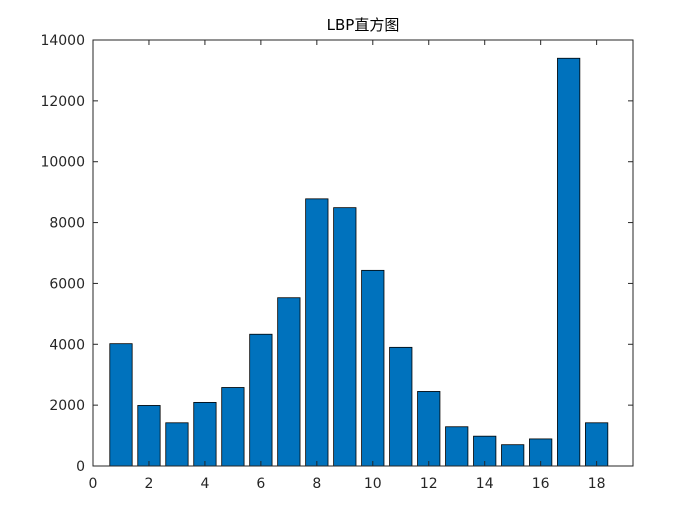 The height and width of the screenshot is (525, 700). What do you see at coordinates (485, 484) in the screenshot?
I see `x-tick-label: 14` at bounding box center [485, 484].